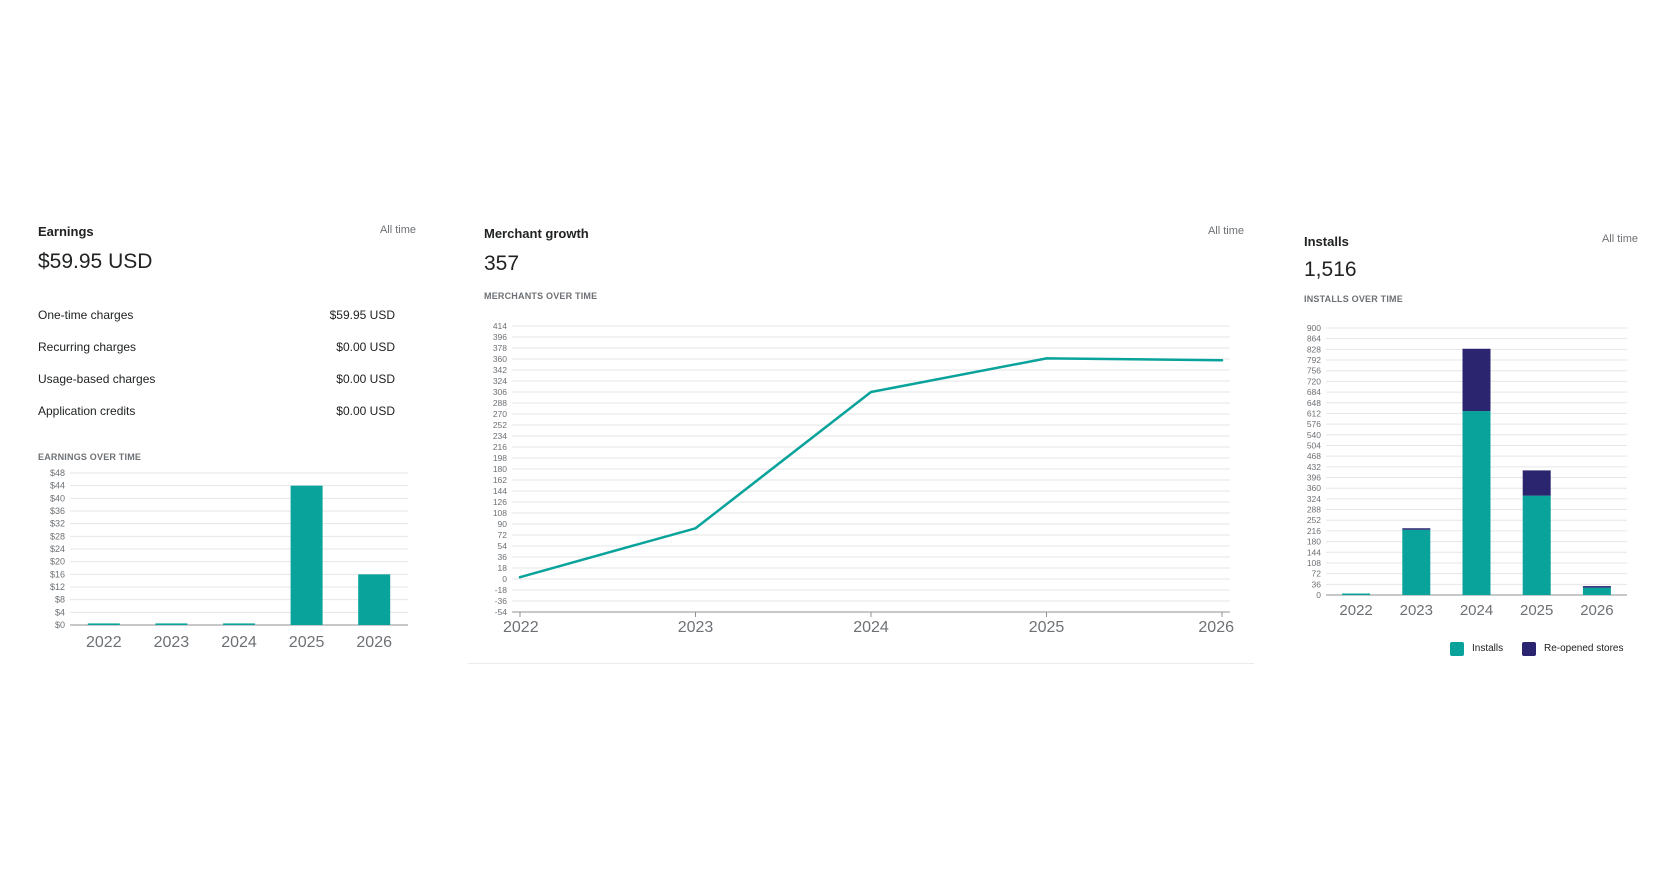 The width and height of the screenshot is (1663, 875). What do you see at coordinates (1314, 392) in the screenshot?
I see `y-tick-label: 684` at bounding box center [1314, 392].